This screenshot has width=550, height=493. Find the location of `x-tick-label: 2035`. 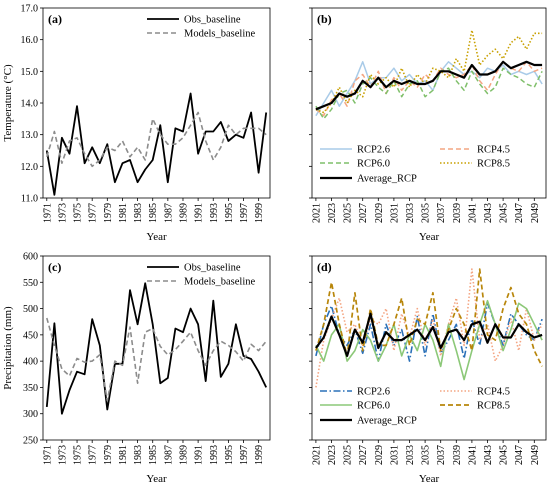

x-tick-label: 2035 is located at coordinates (426, 213).